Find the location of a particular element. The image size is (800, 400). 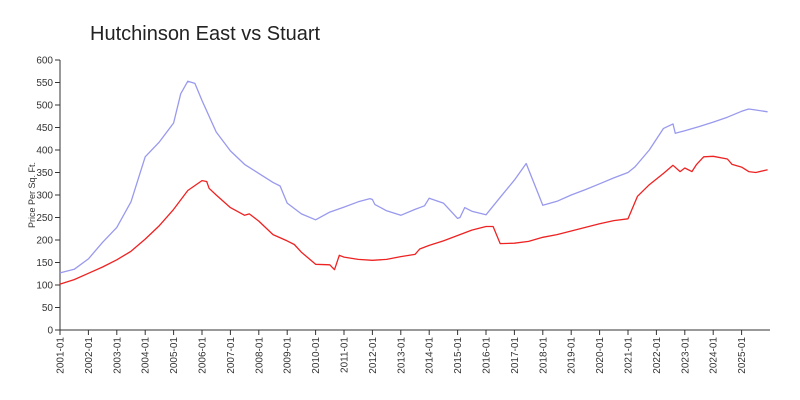

x-tick-label: 2021-01 is located at coordinates (629, 355).